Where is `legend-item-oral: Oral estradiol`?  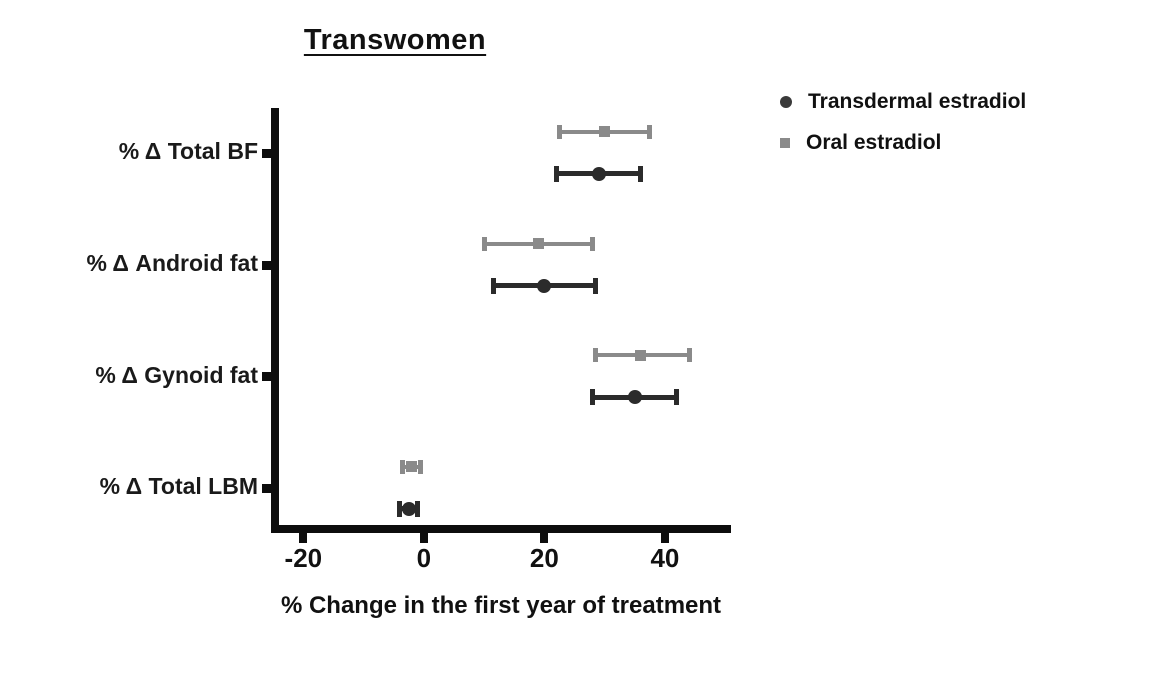 legend-item-oral: Oral estradiol is located at coordinates (903, 143).